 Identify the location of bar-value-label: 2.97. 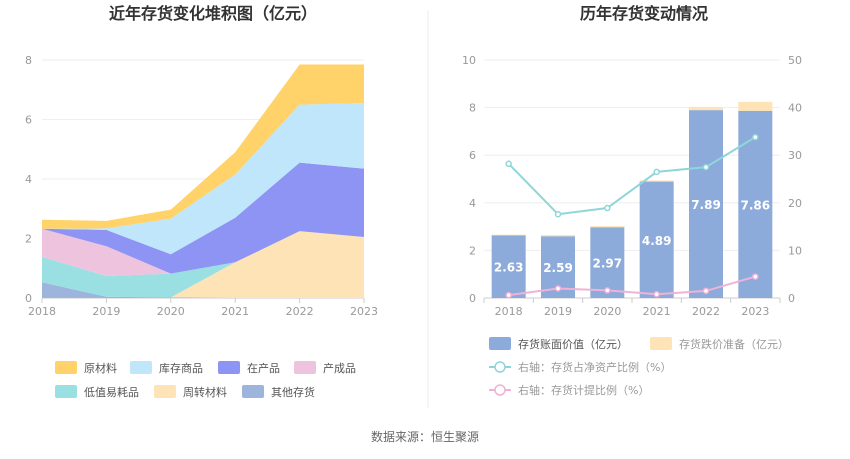
(608, 264).